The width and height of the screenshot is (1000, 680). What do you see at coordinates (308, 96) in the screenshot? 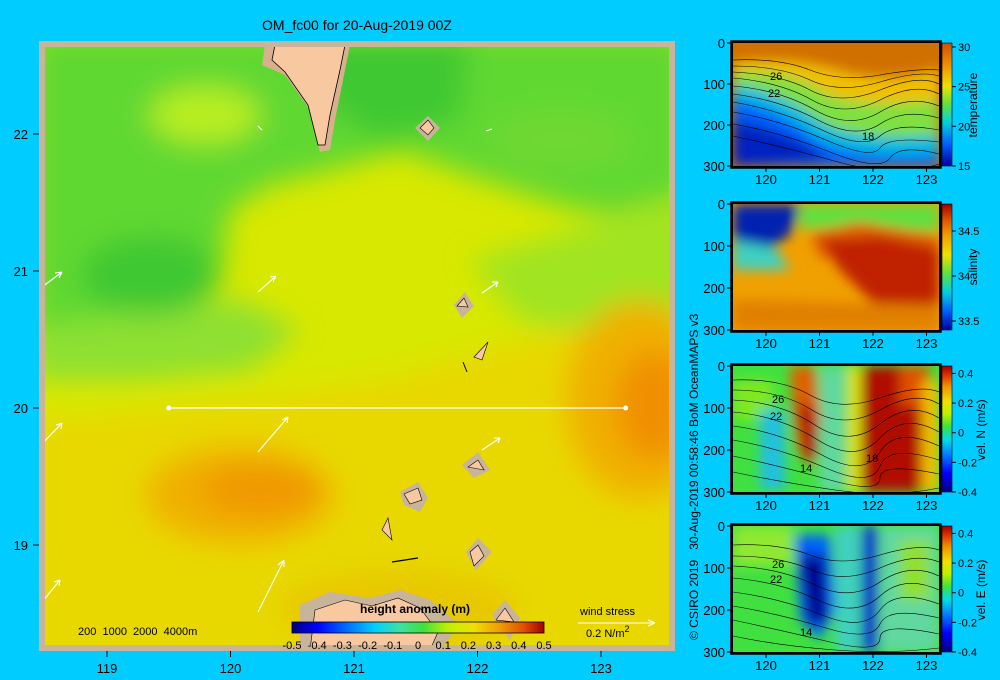
I see `taiwan-coast` at bounding box center [308, 96].